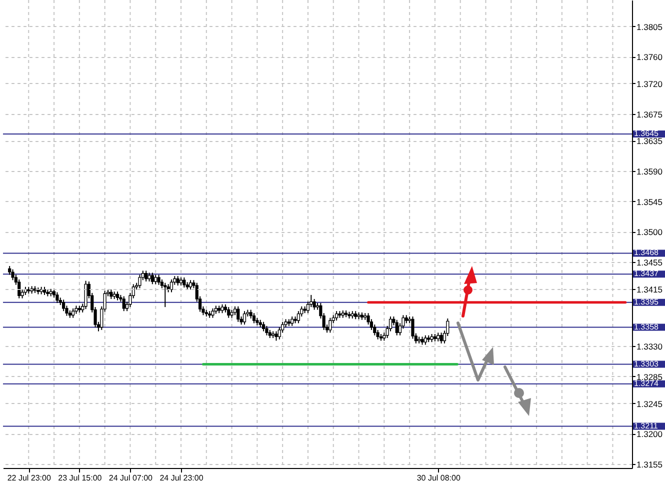 The height and width of the screenshot is (486, 665). What do you see at coordinates (649, 232) in the screenshot?
I see `y-tick-label: 1.3500` at bounding box center [649, 232].